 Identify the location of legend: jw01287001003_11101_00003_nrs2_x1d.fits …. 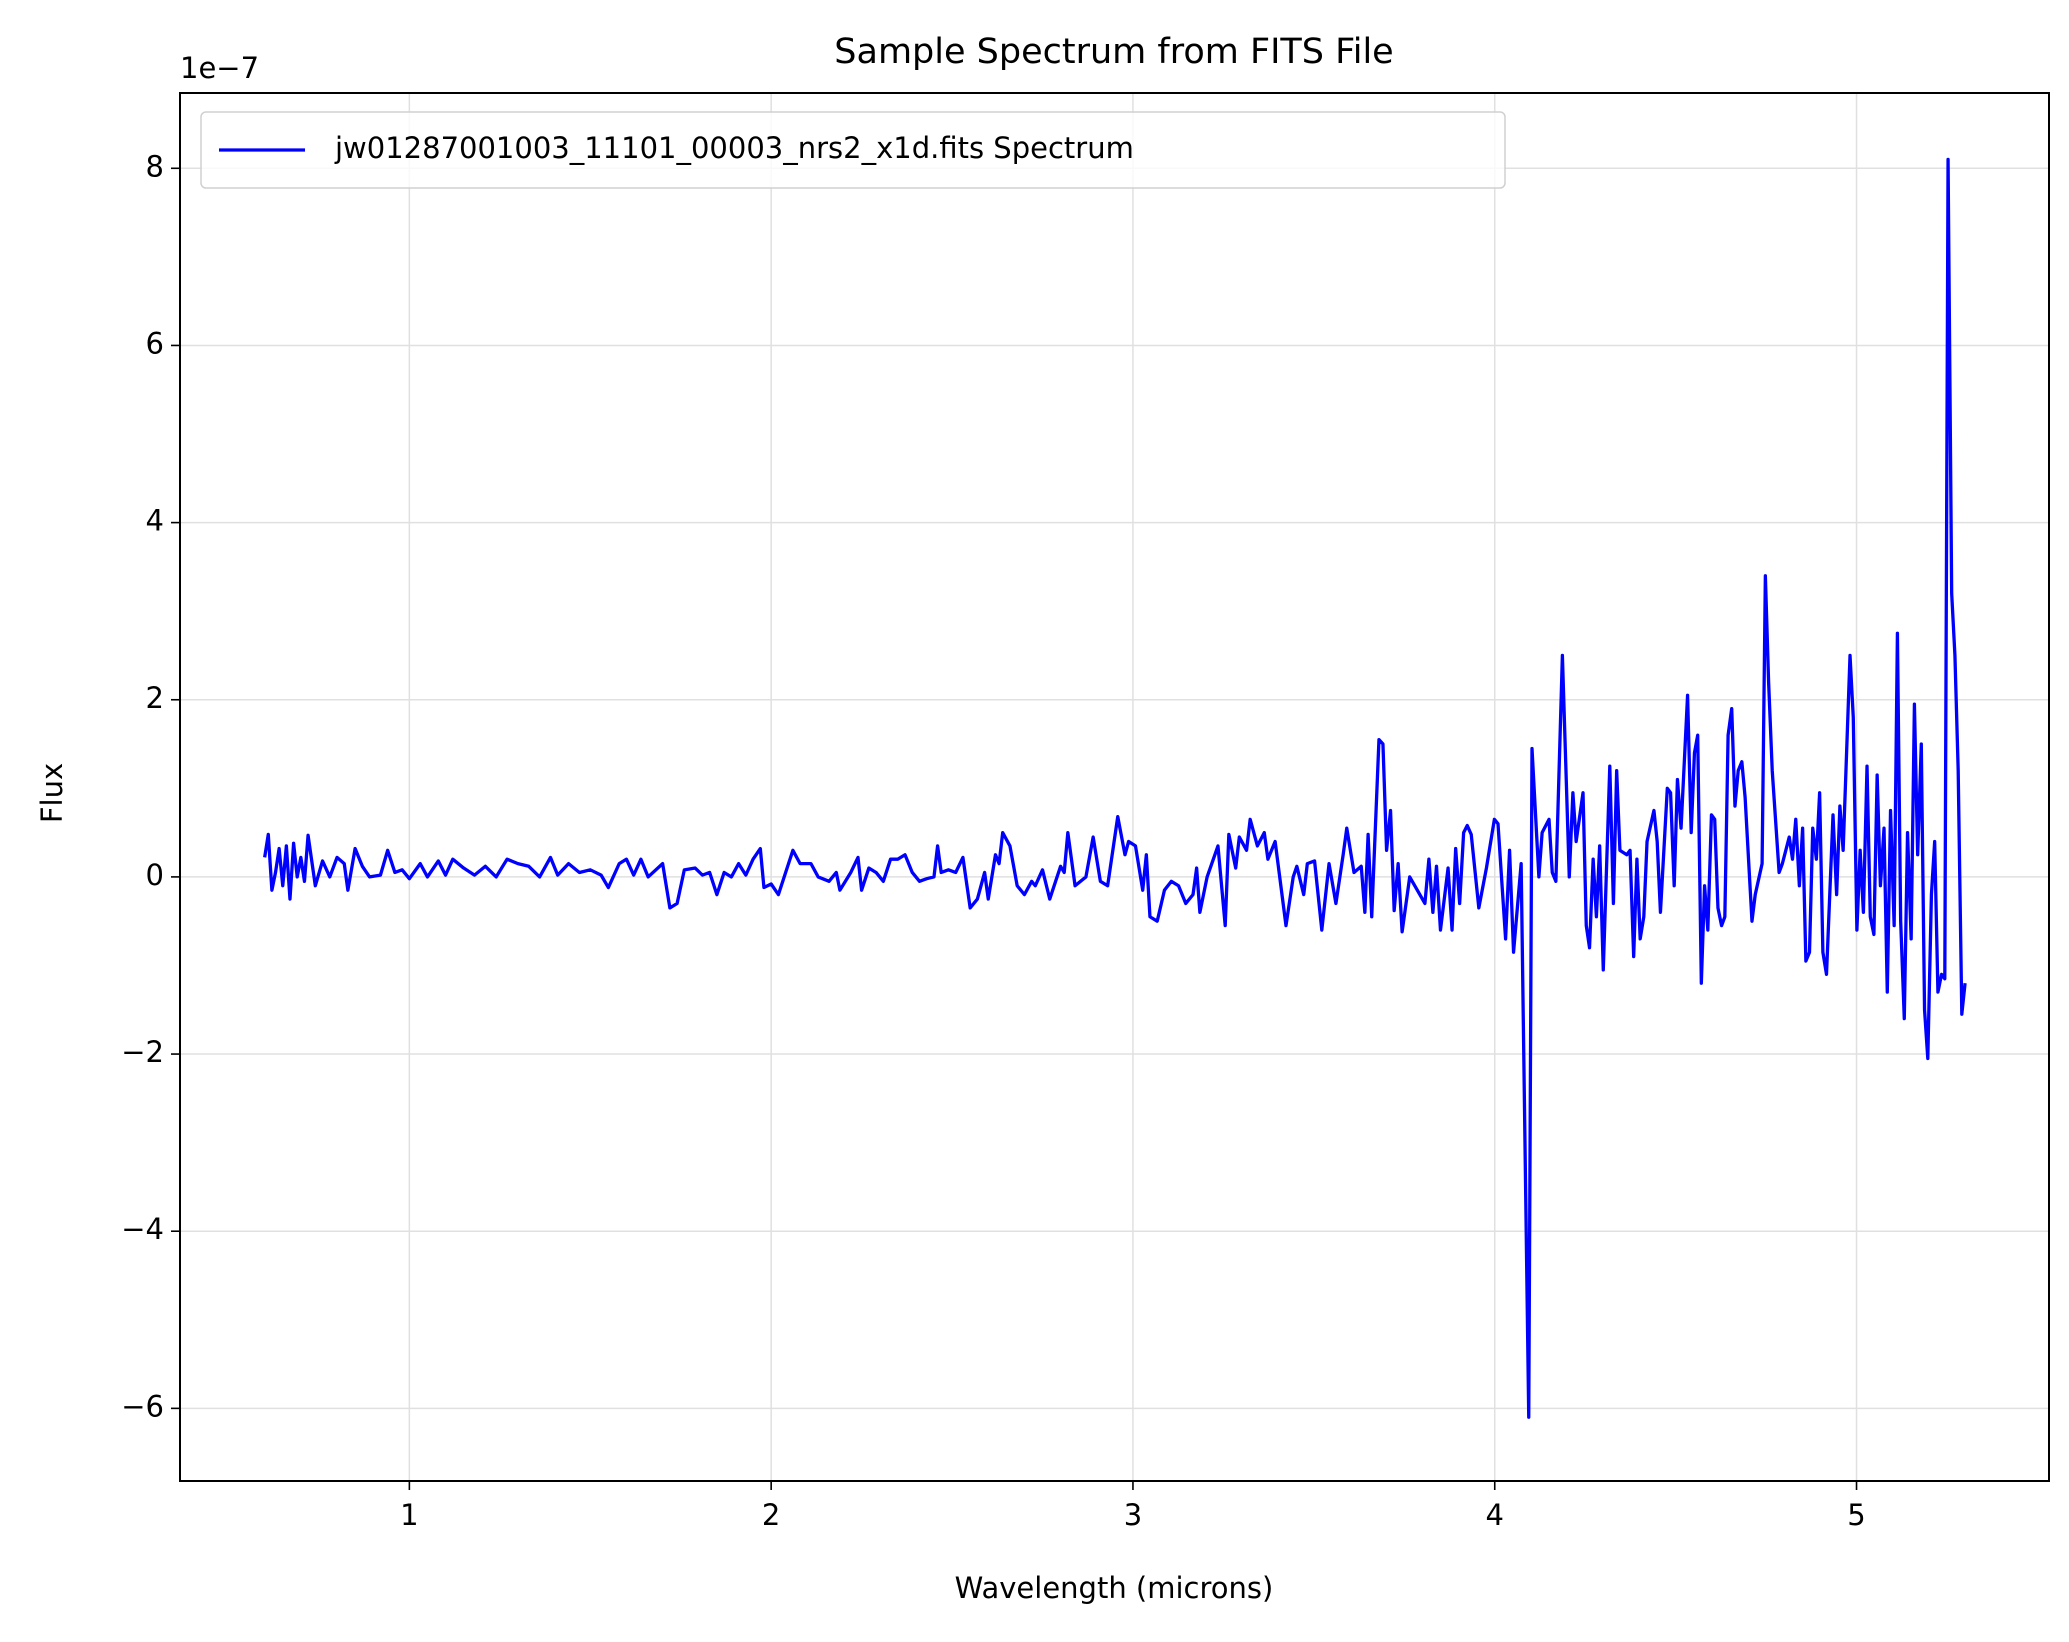
(853, 150).